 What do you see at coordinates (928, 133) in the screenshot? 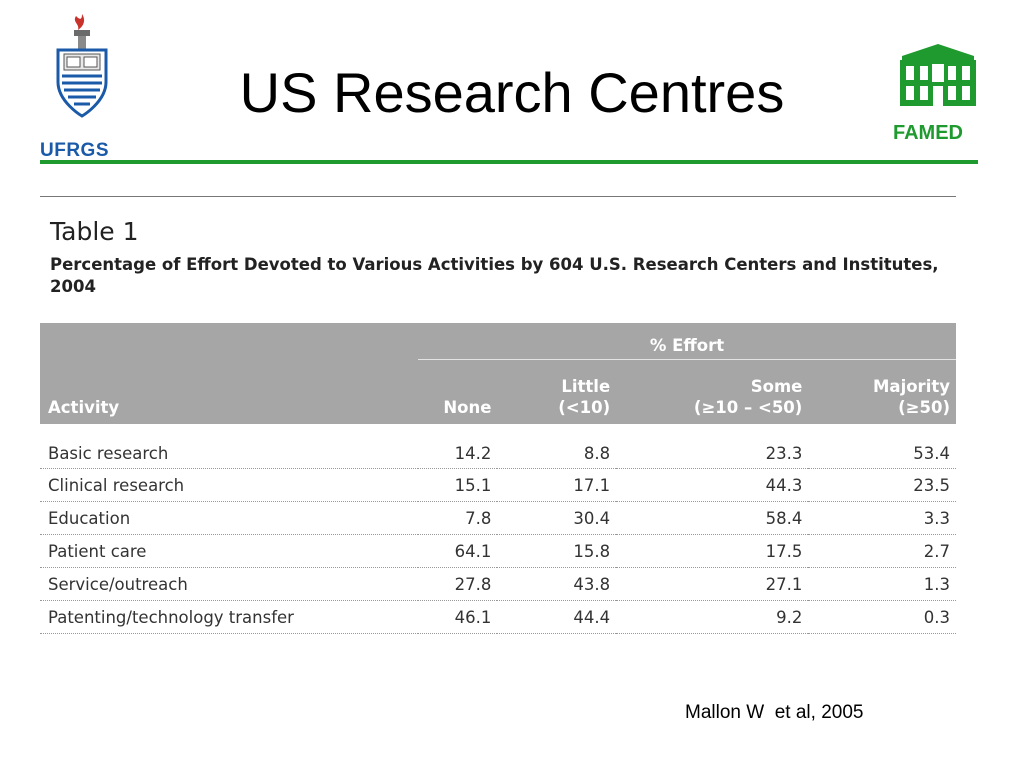
I see `famed-logo-text: FAMED` at bounding box center [928, 133].